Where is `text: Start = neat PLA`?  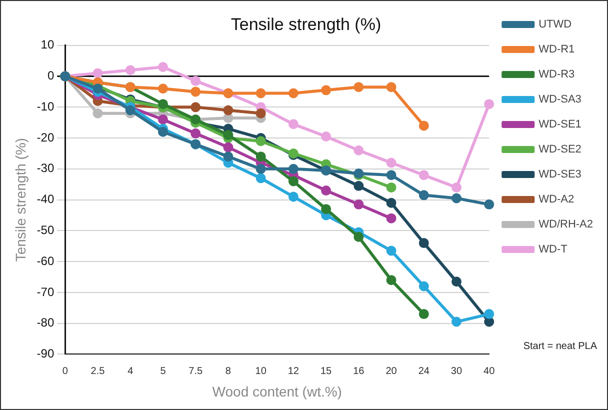
text: Start = neat PLA is located at coordinates (560, 346).